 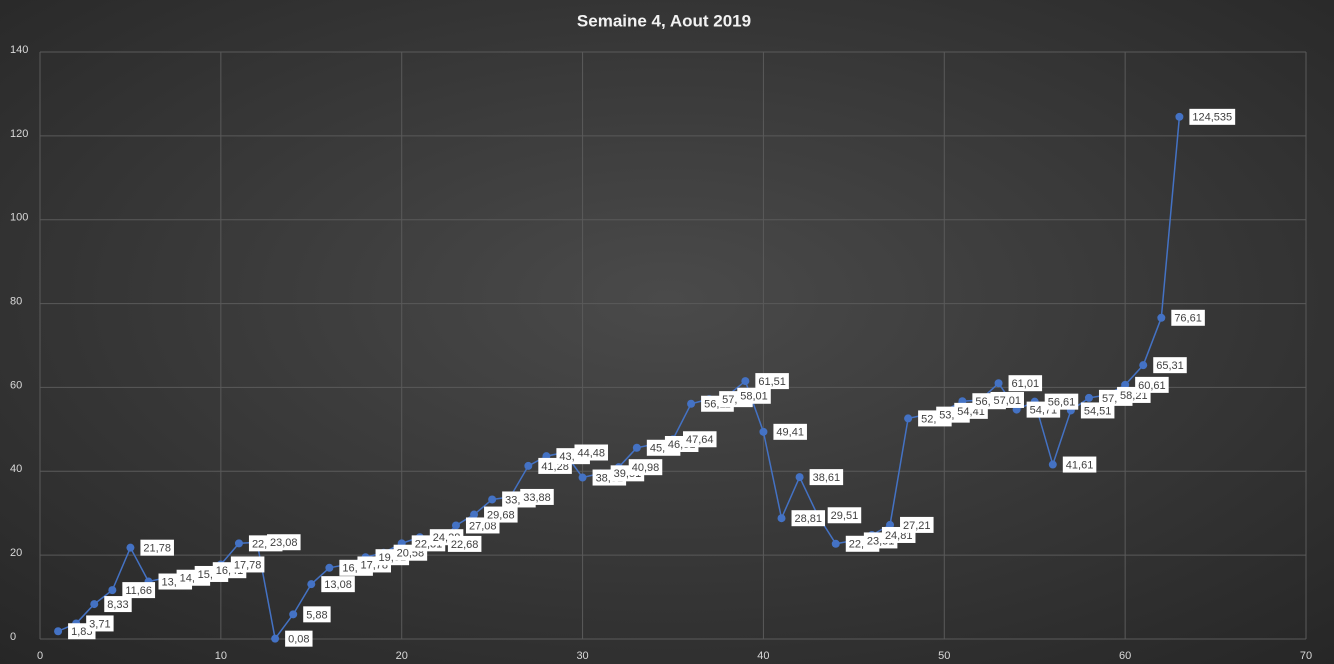 I want to click on data-label: 29,51, so click(x=845, y=516).